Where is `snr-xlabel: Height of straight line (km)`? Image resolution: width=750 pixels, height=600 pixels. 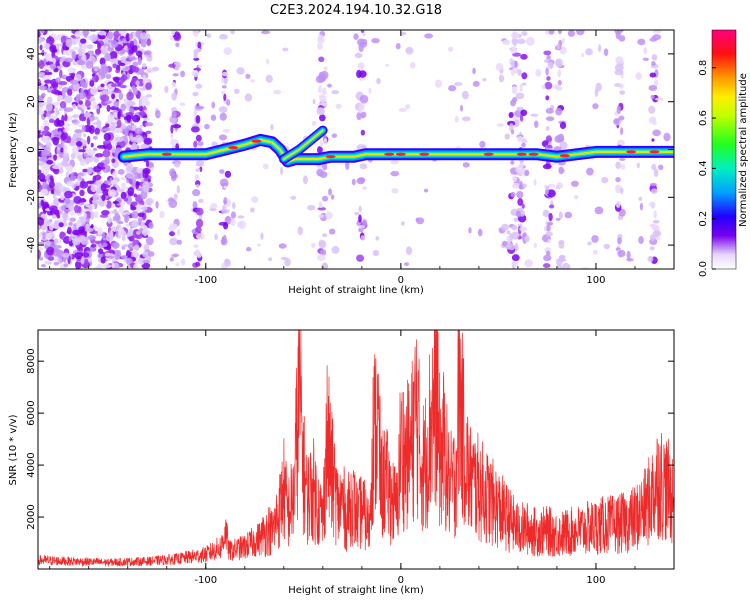
snr-xlabel: Height of straight line (km) is located at coordinates (356, 590).